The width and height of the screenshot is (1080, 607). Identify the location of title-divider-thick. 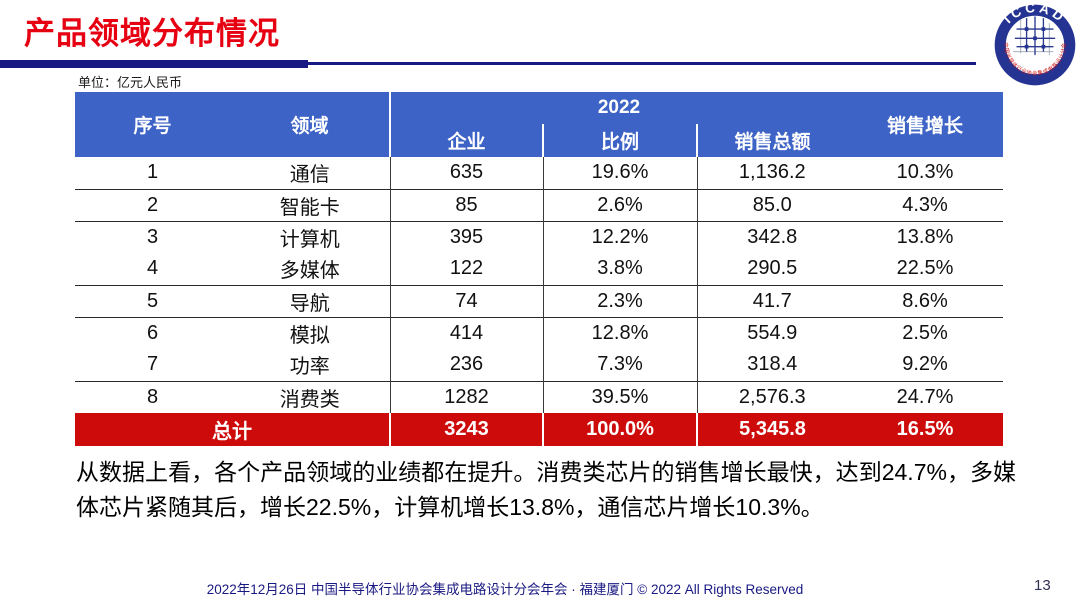
(154, 64).